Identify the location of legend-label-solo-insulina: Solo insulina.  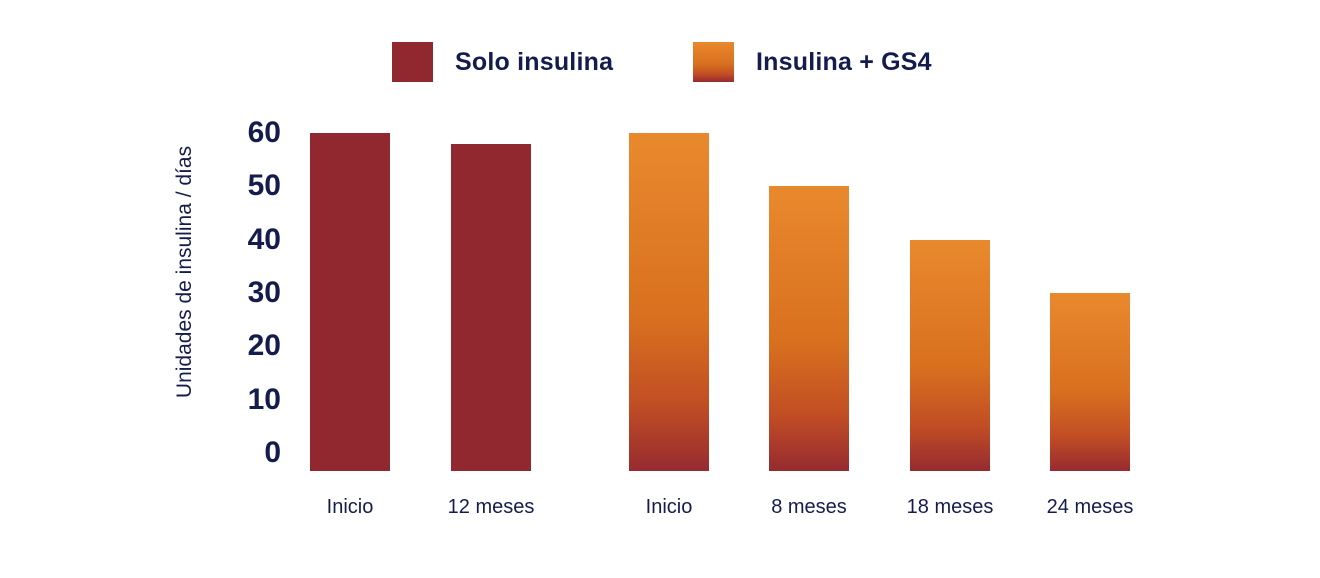
(534, 61).